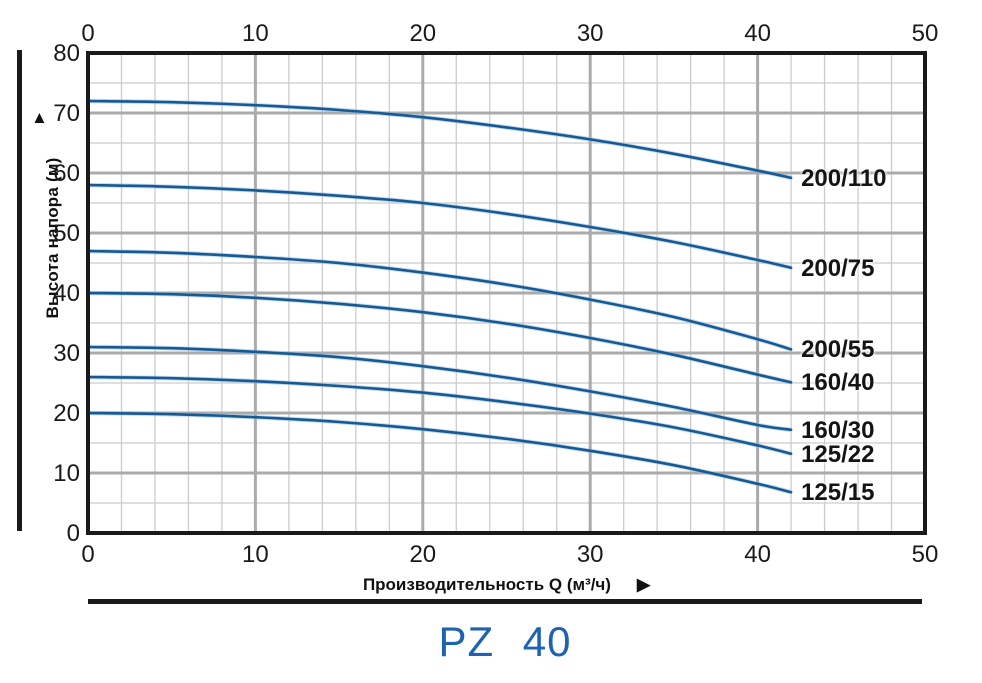  Describe the element at coordinates (66, 413) in the screenshot. I see `y-tick: 20` at that location.